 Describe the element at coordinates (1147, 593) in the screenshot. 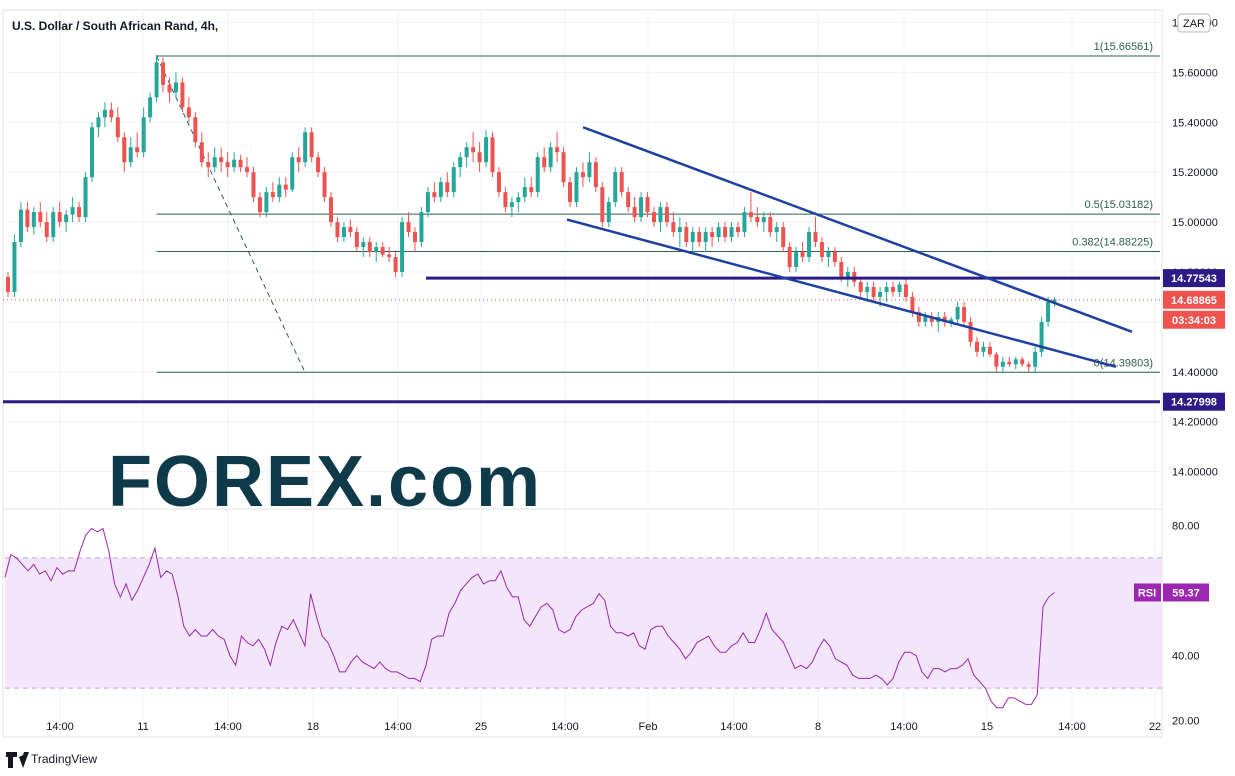

I see `rsi-name-label: RSI` at that location.